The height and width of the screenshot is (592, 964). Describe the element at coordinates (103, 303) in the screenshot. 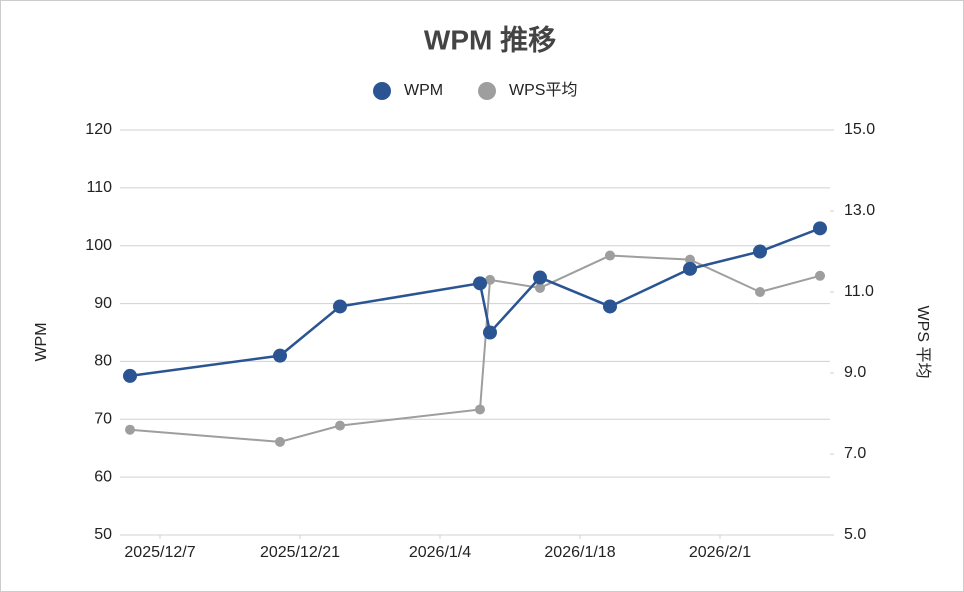

I see `y-tick-label: 90` at that location.